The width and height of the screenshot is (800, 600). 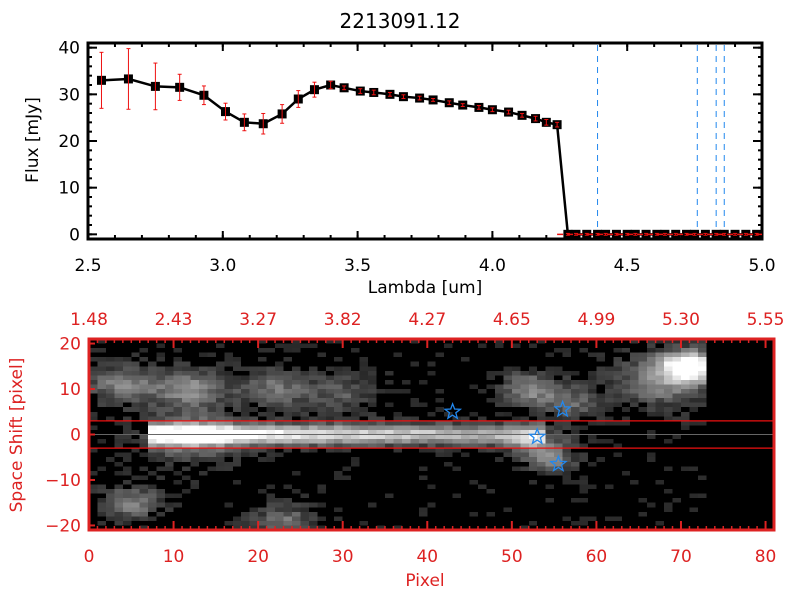 I want to click on top-wavelength-tick-label: 3.27, so click(x=258, y=320).